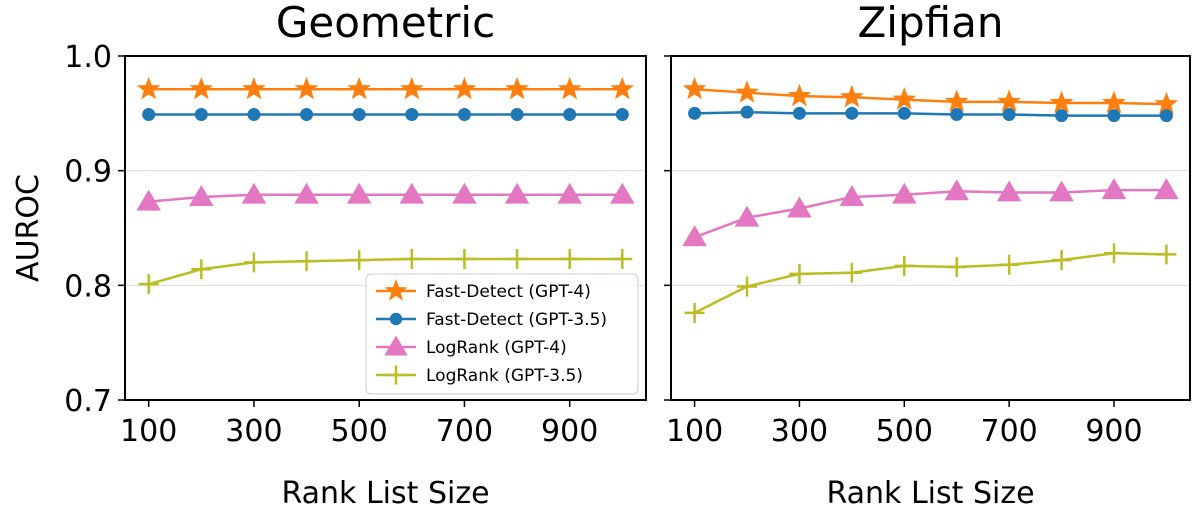 The width and height of the screenshot is (1196, 517). What do you see at coordinates (88, 57) in the screenshot?
I see `y-tick-label: 1.0` at bounding box center [88, 57].